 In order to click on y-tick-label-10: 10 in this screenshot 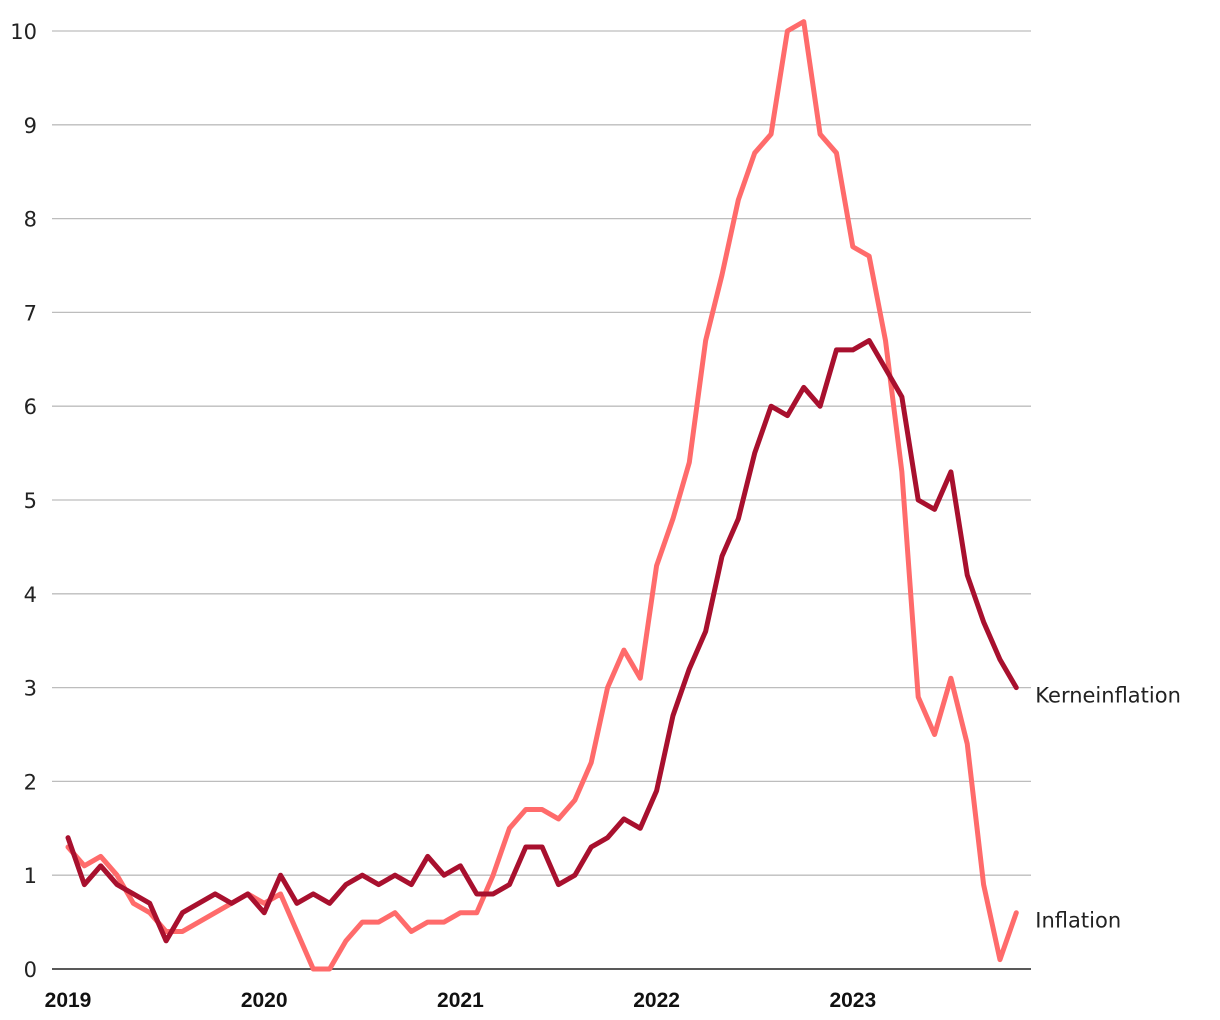, I will do `click(23, 32)`.